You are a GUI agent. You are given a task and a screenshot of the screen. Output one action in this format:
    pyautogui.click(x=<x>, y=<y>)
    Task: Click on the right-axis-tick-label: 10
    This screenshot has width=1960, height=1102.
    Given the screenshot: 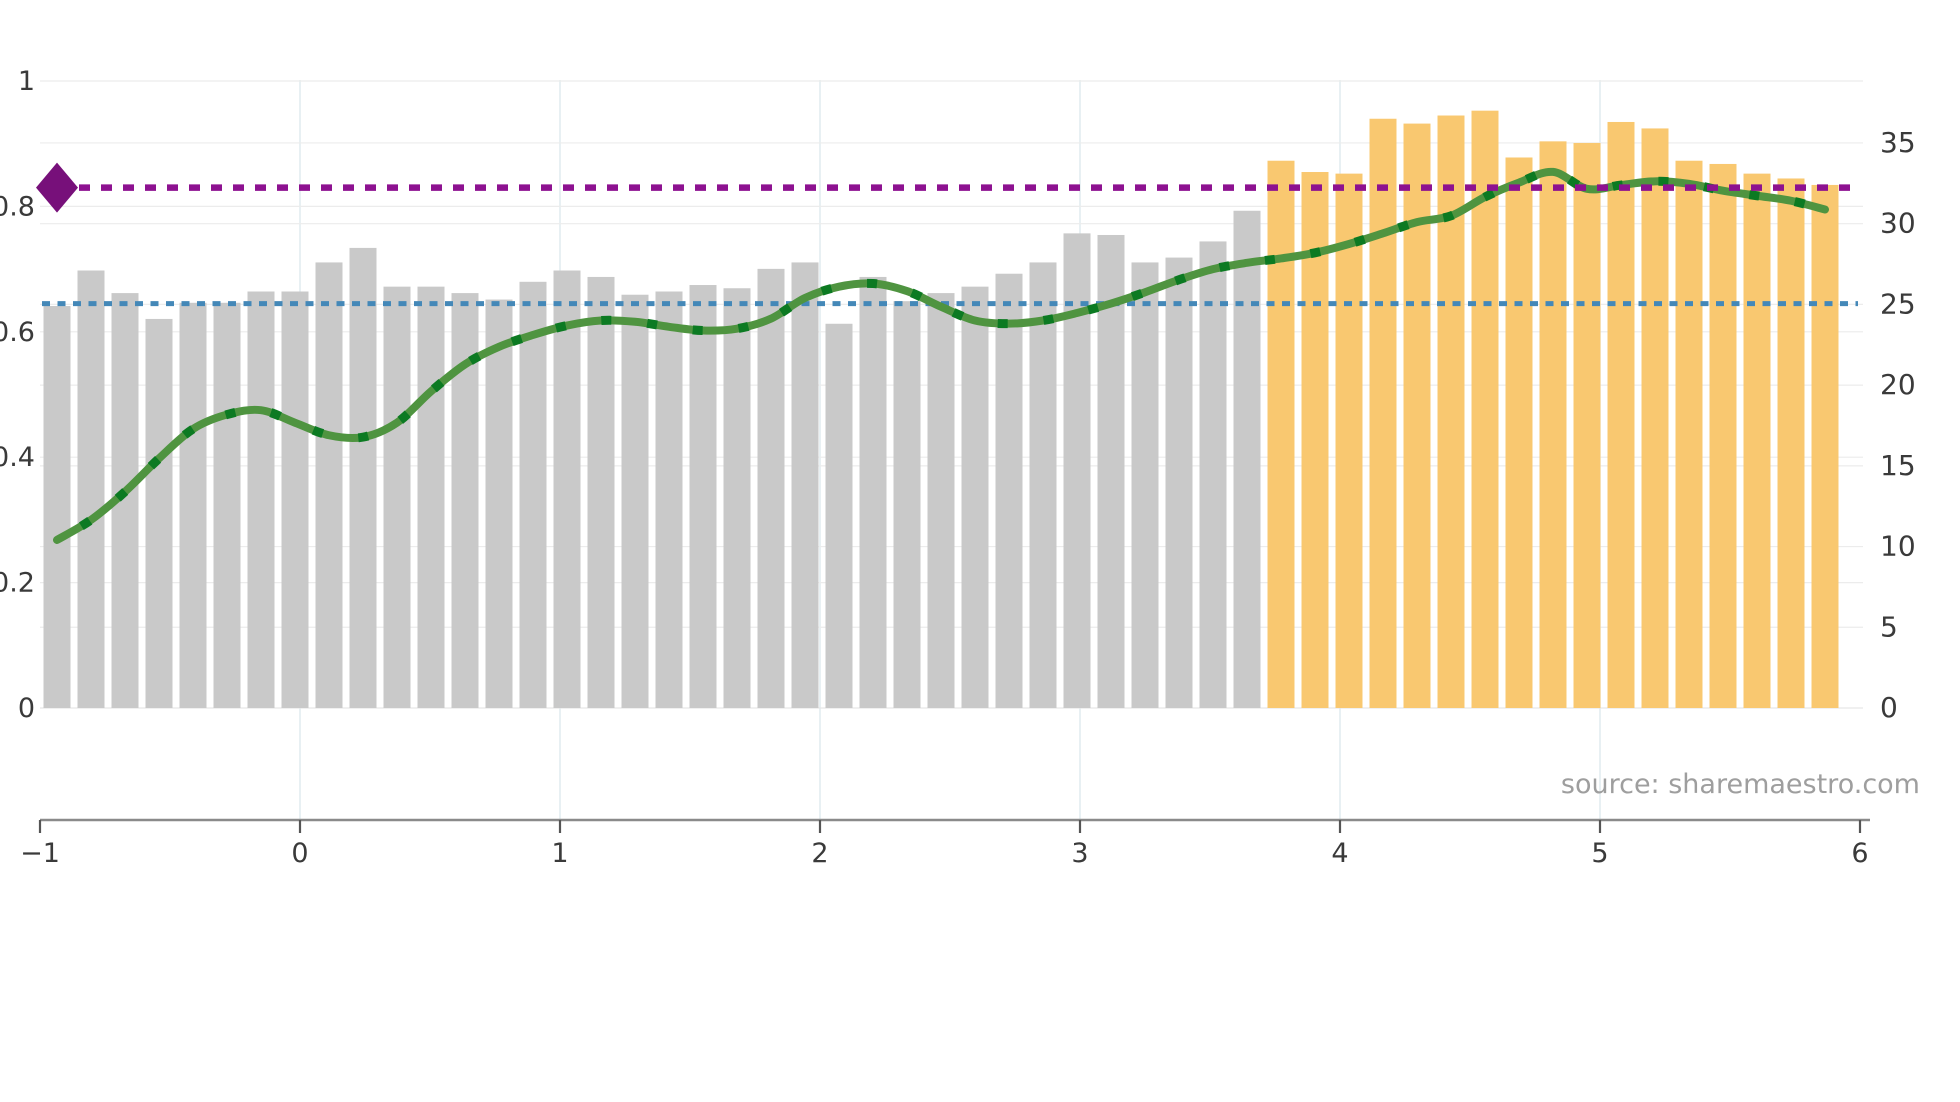 What is the action you would take?
    pyautogui.click(x=1898, y=546)
    